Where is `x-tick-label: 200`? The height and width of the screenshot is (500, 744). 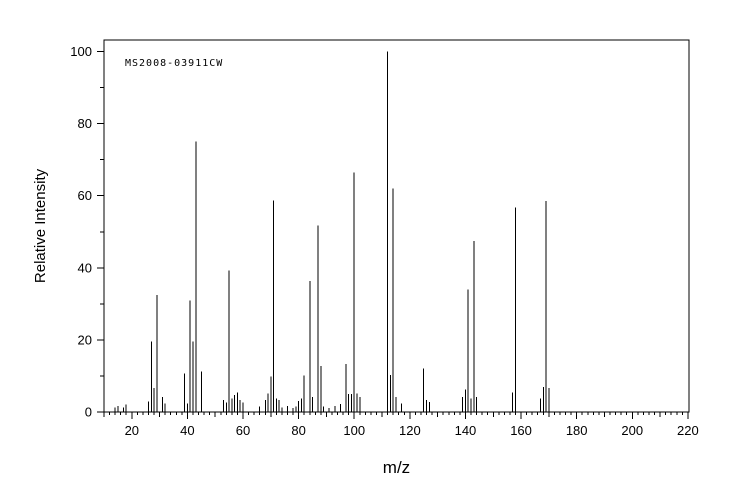 x-tick-label: 200 is located at coordinates (632, 430).